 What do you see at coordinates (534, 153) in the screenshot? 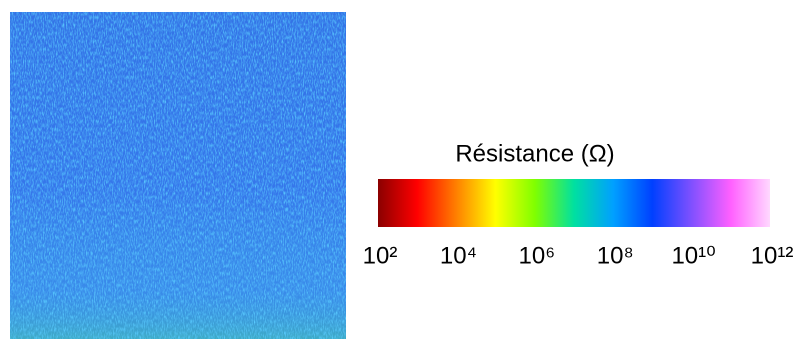
I see `colorbar-title: Résistance (Ω)` at bounding box center [534, 153].